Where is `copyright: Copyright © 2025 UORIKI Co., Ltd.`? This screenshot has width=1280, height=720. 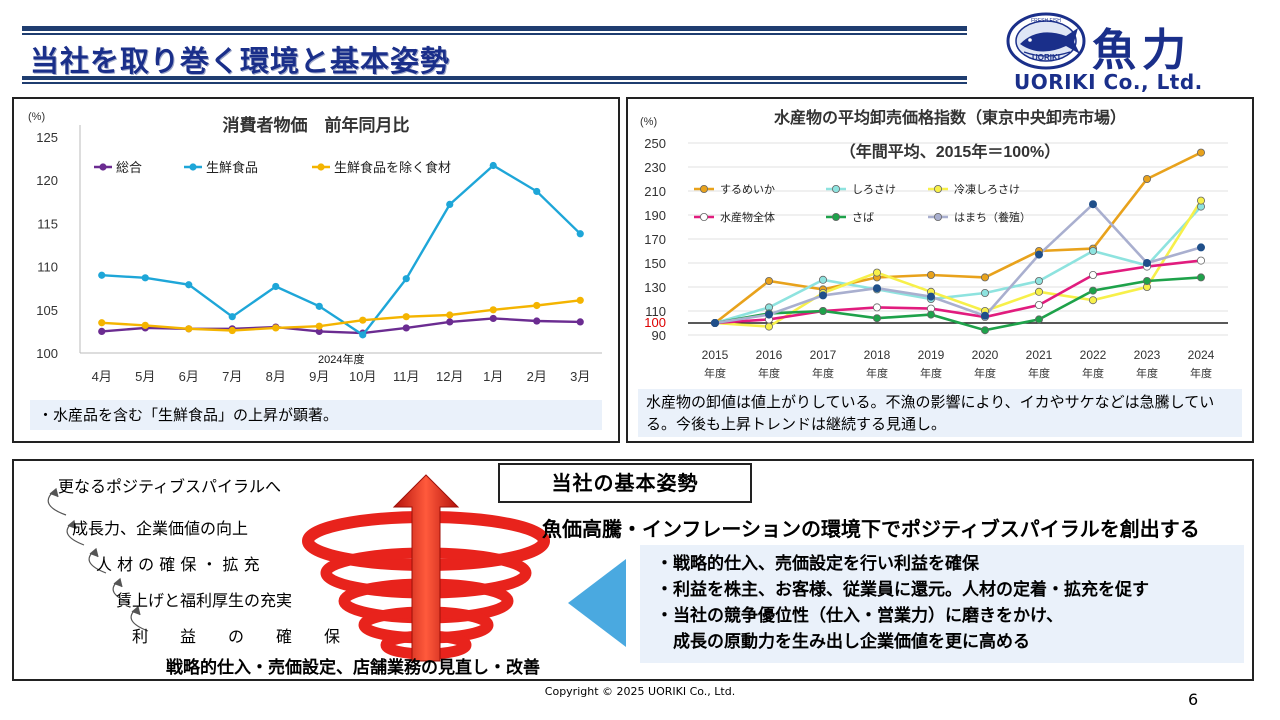 copyright: Copyright © 2025 UORIKI Co., Ltd. is located at coordinates (640, 691).